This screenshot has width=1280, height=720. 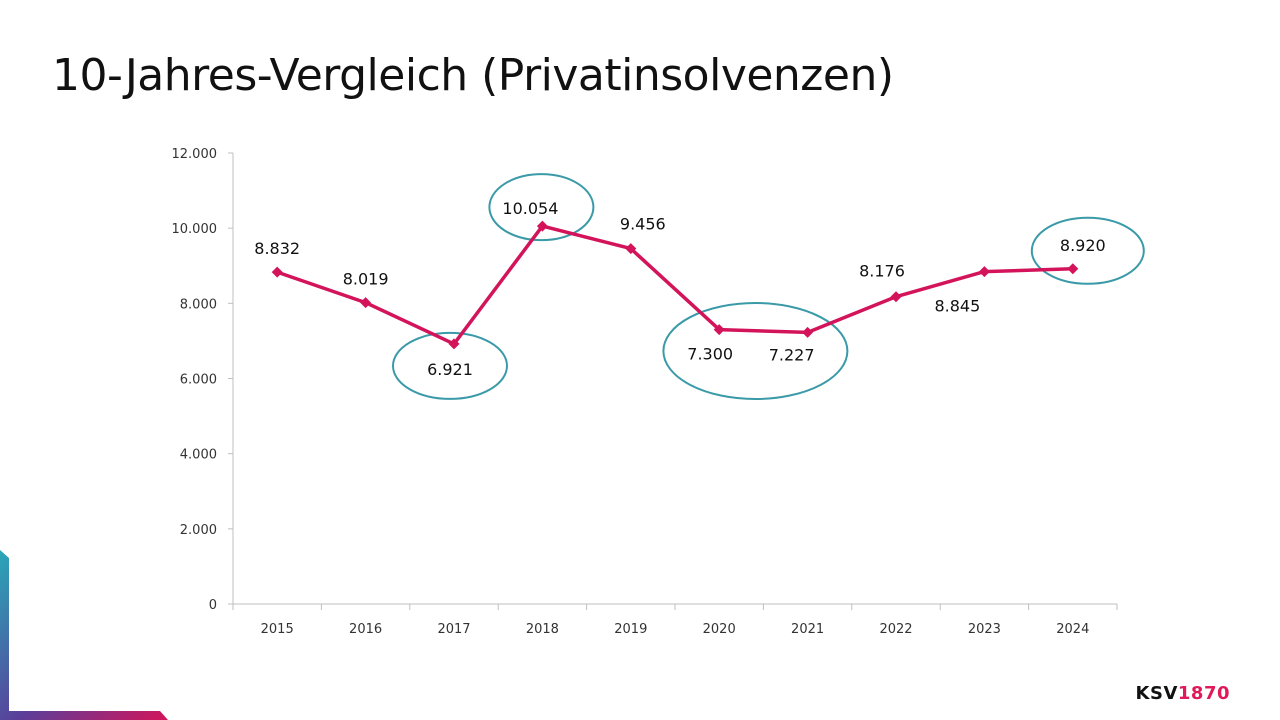 What do you see at coordinates (807, 629) in the screenshot?
I see `x-tick-label: 2021` at bounding box center [807, 629].